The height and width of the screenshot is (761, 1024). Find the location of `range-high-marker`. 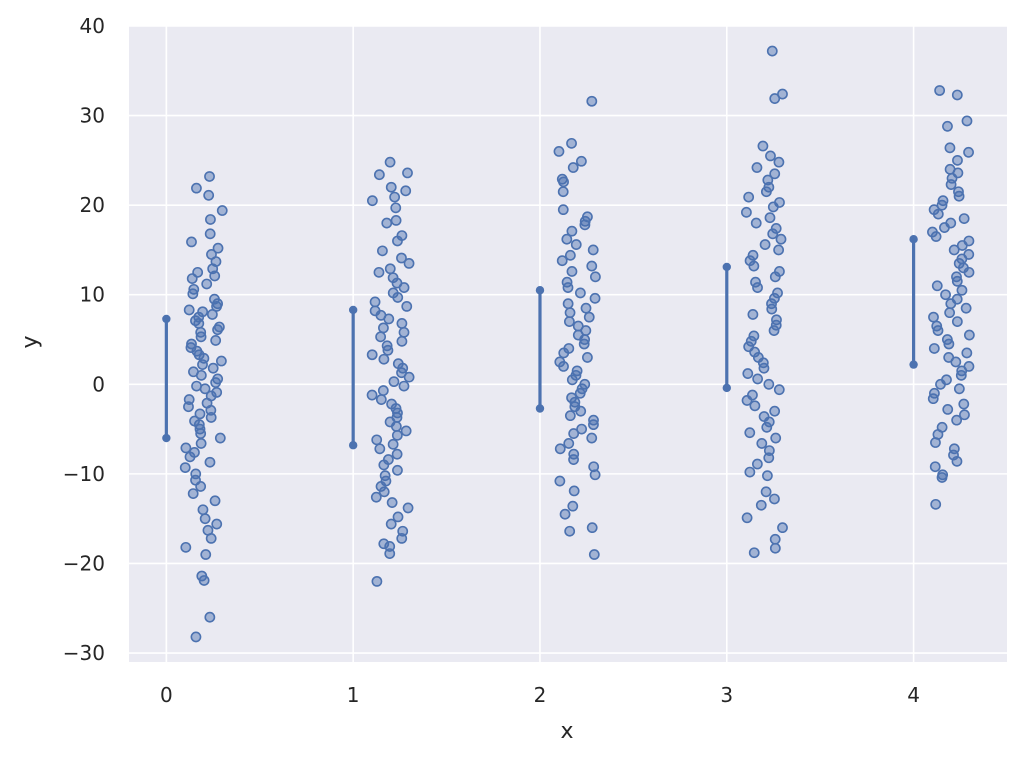

range-high-marker is located at coordinates (353, 310).